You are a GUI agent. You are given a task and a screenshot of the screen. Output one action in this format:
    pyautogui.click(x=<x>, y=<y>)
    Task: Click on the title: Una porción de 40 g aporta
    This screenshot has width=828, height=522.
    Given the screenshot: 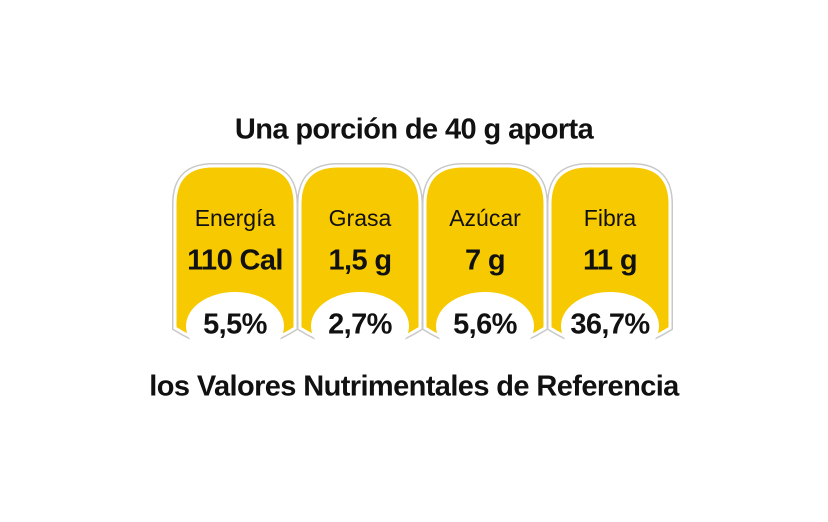 What is the action you would take?
    pyautogui.click(x=415, y=130)
    